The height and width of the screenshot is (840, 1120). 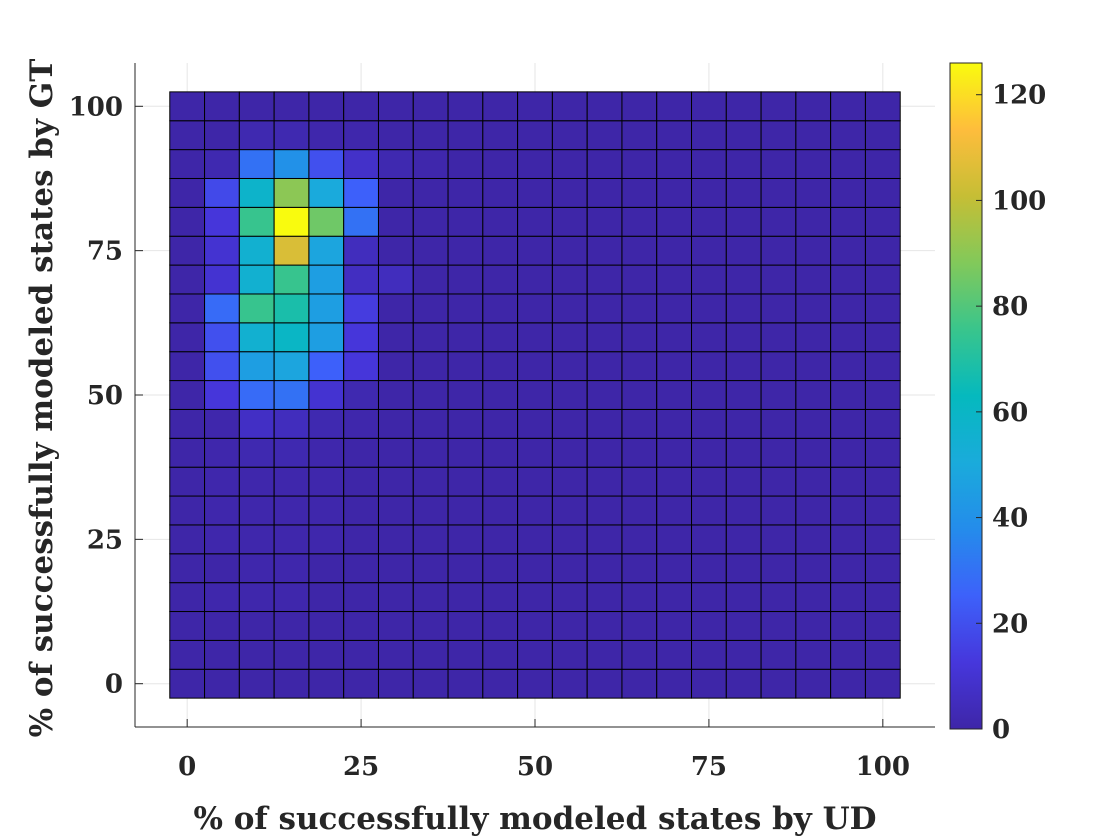 I want to click on x-tick-label: 25, so click(x=361, y=767).